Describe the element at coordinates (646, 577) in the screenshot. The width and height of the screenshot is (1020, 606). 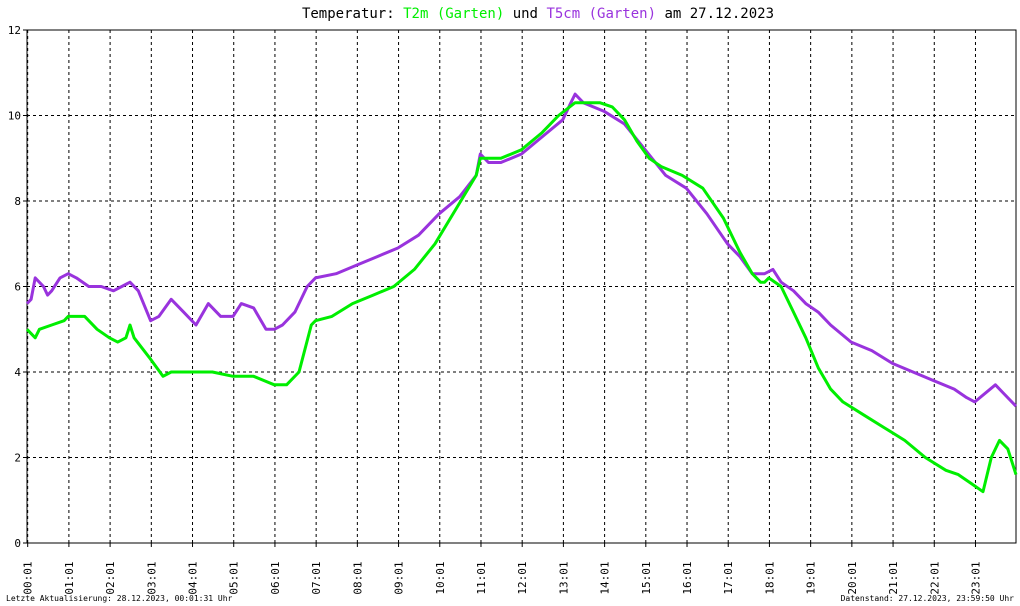
I see `x-tick-label: 15:01` at that location.